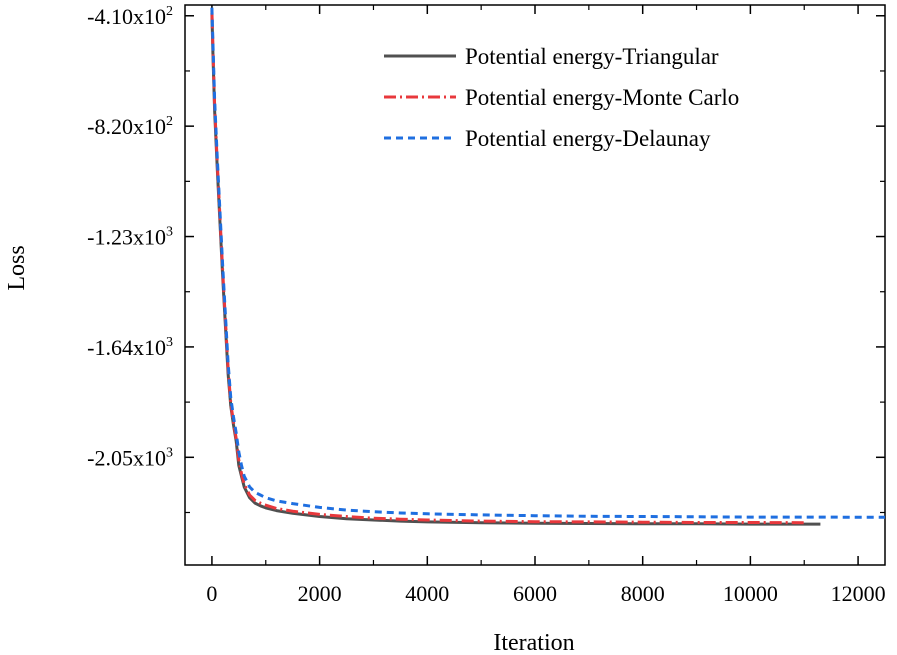  I want to click on x-tick-label: 10000, so click(750, 593).